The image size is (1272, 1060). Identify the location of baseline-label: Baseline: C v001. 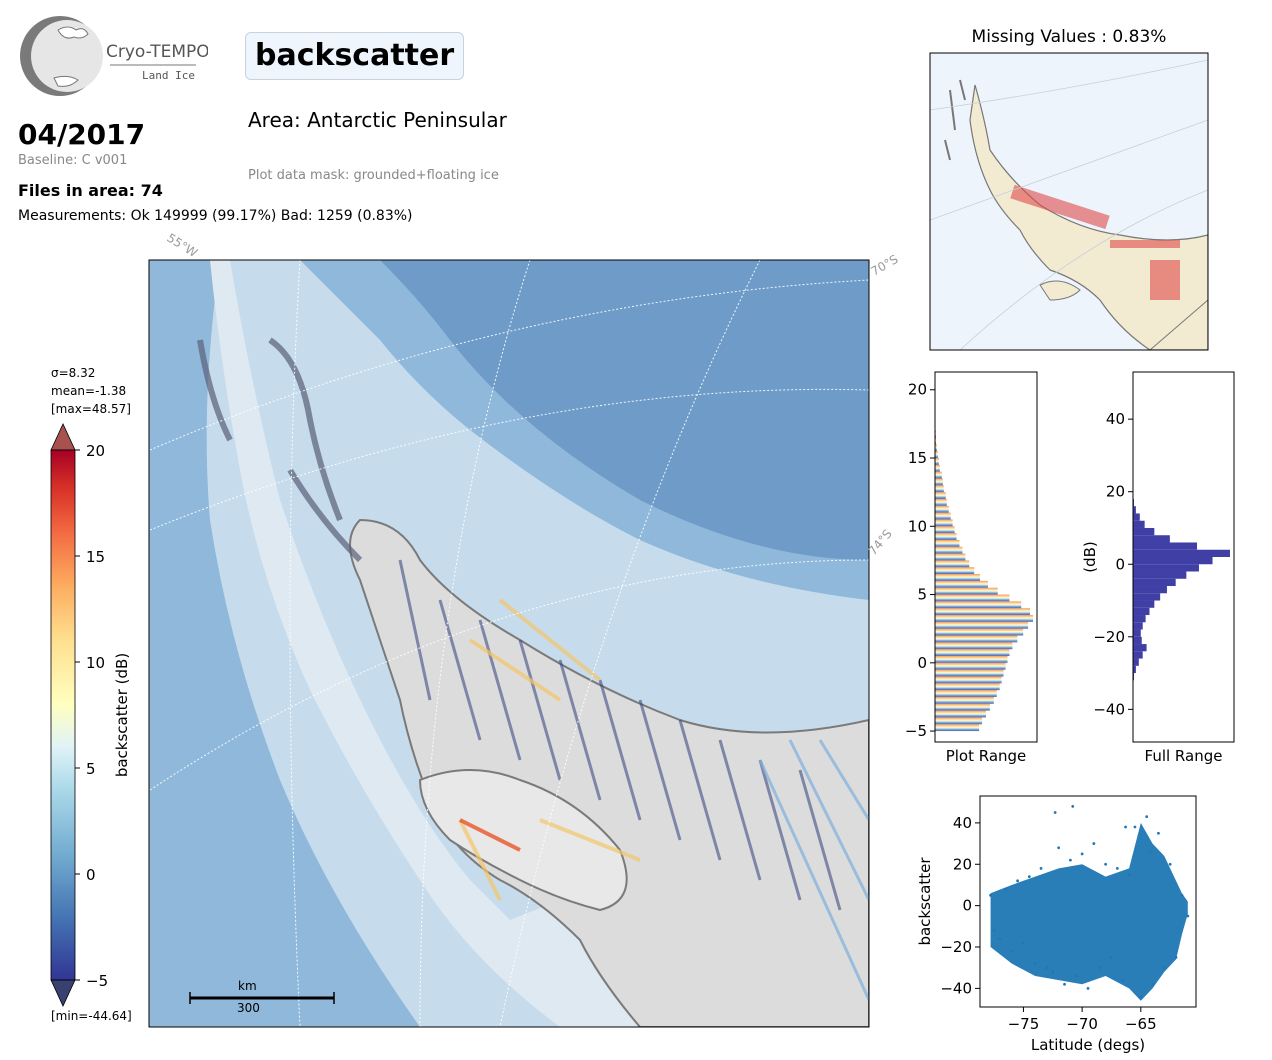
(73, 160).